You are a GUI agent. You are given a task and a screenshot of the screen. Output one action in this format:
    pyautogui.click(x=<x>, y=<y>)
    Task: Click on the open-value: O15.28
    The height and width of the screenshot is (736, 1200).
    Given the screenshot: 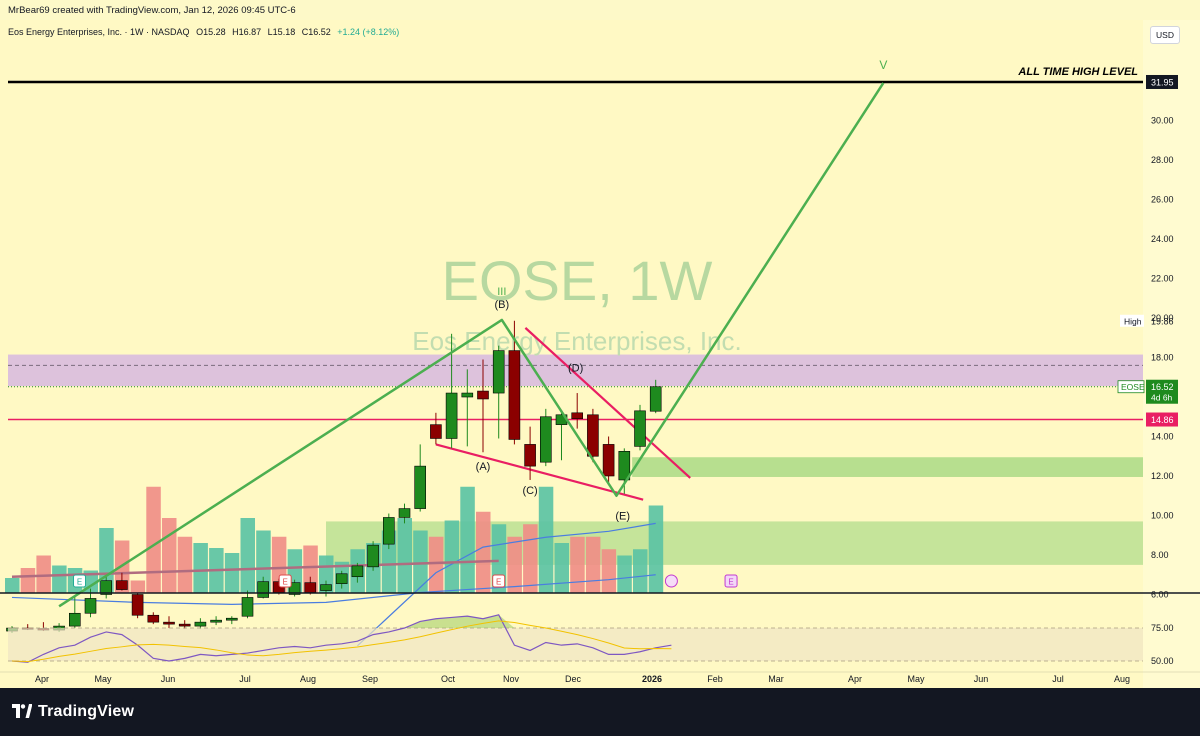 What is the action you would take?
    pyautogui.click(x=211, y=32)
    